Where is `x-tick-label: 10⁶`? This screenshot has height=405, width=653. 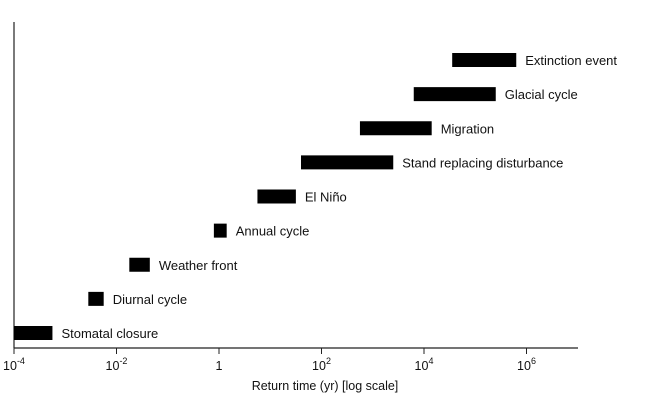 x-tick-label: 10⁶ is located at coordinates (526, 364).